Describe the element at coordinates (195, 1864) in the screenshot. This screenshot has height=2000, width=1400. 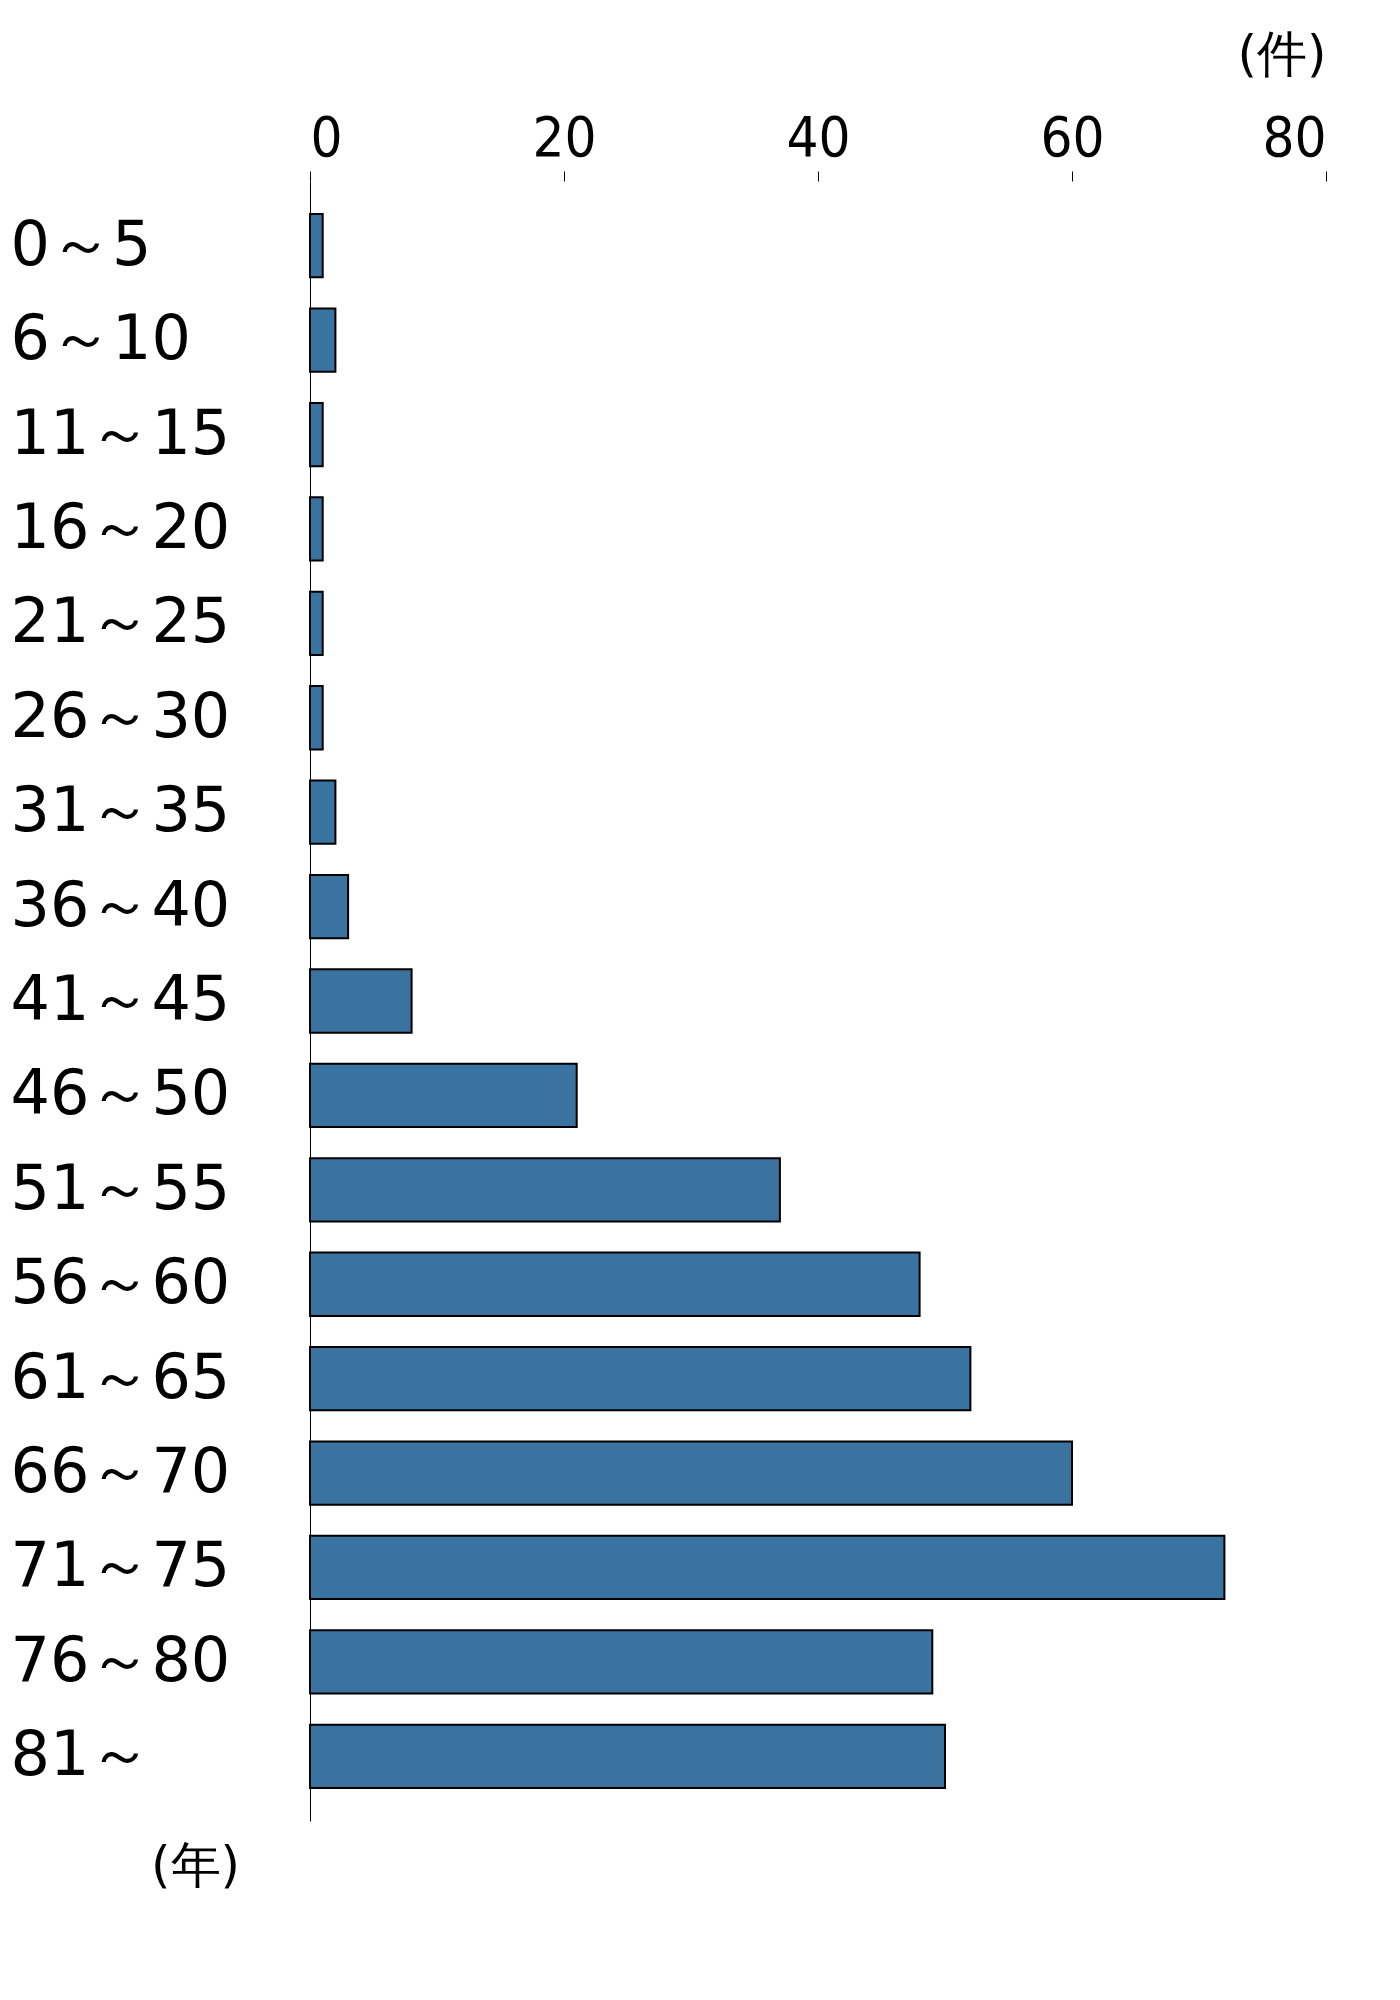
I see `y-axis-title: (年)` at that location.